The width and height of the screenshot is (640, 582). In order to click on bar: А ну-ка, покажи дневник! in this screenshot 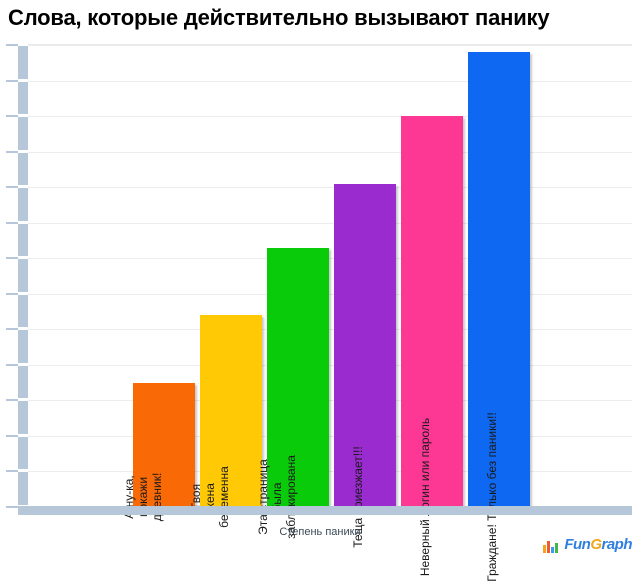, I will do `click(158, 452)`.